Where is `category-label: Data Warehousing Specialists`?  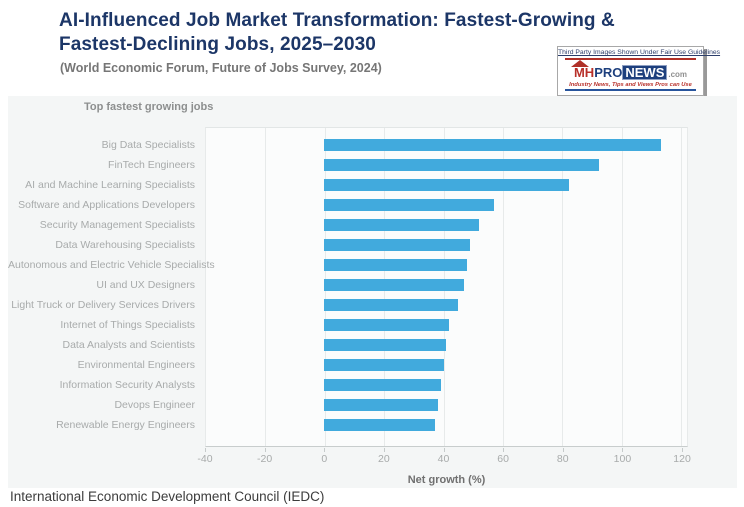
category-label: Data Warehousing Specialists is located at coordinates (125, 245).